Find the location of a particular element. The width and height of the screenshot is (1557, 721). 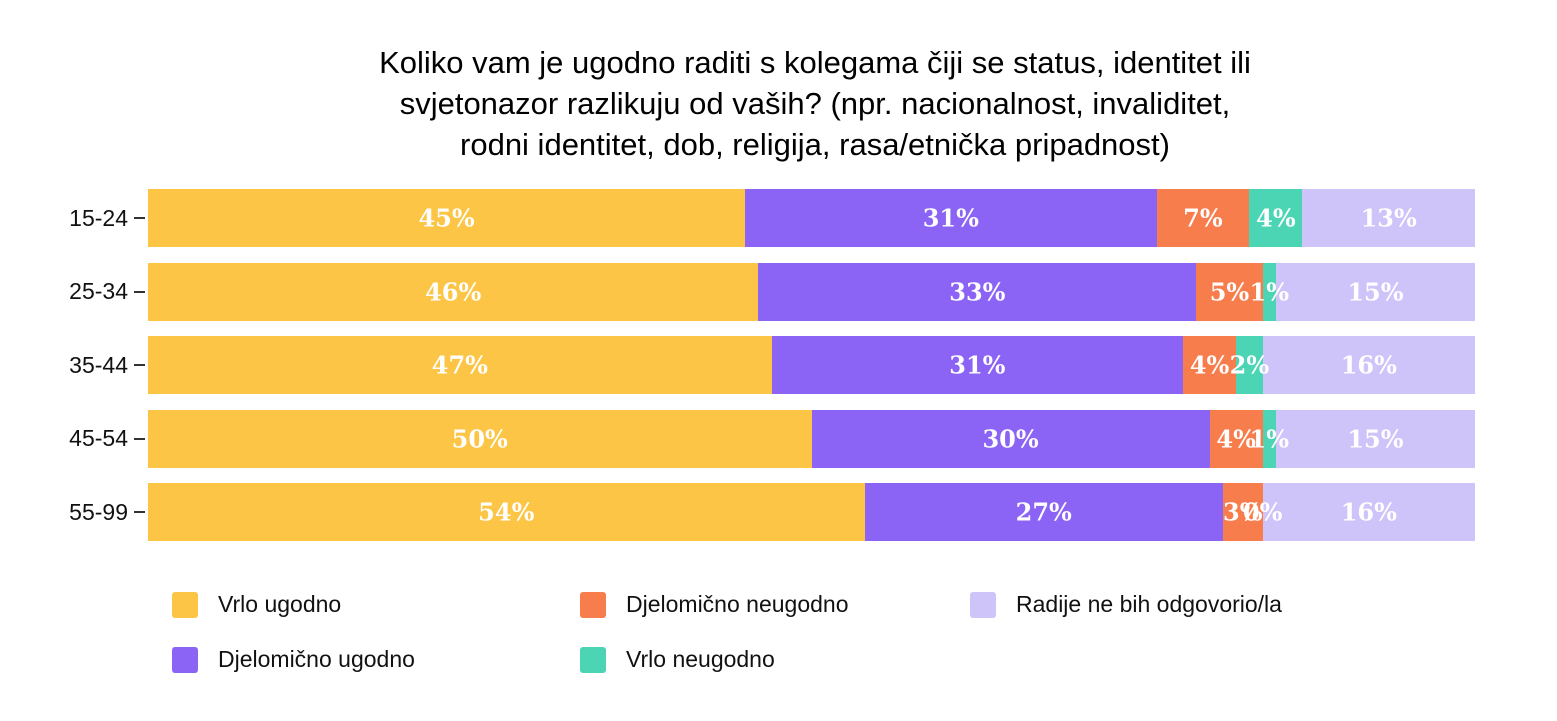

bar-segment: 7% is located at coordinates (1203, 218).